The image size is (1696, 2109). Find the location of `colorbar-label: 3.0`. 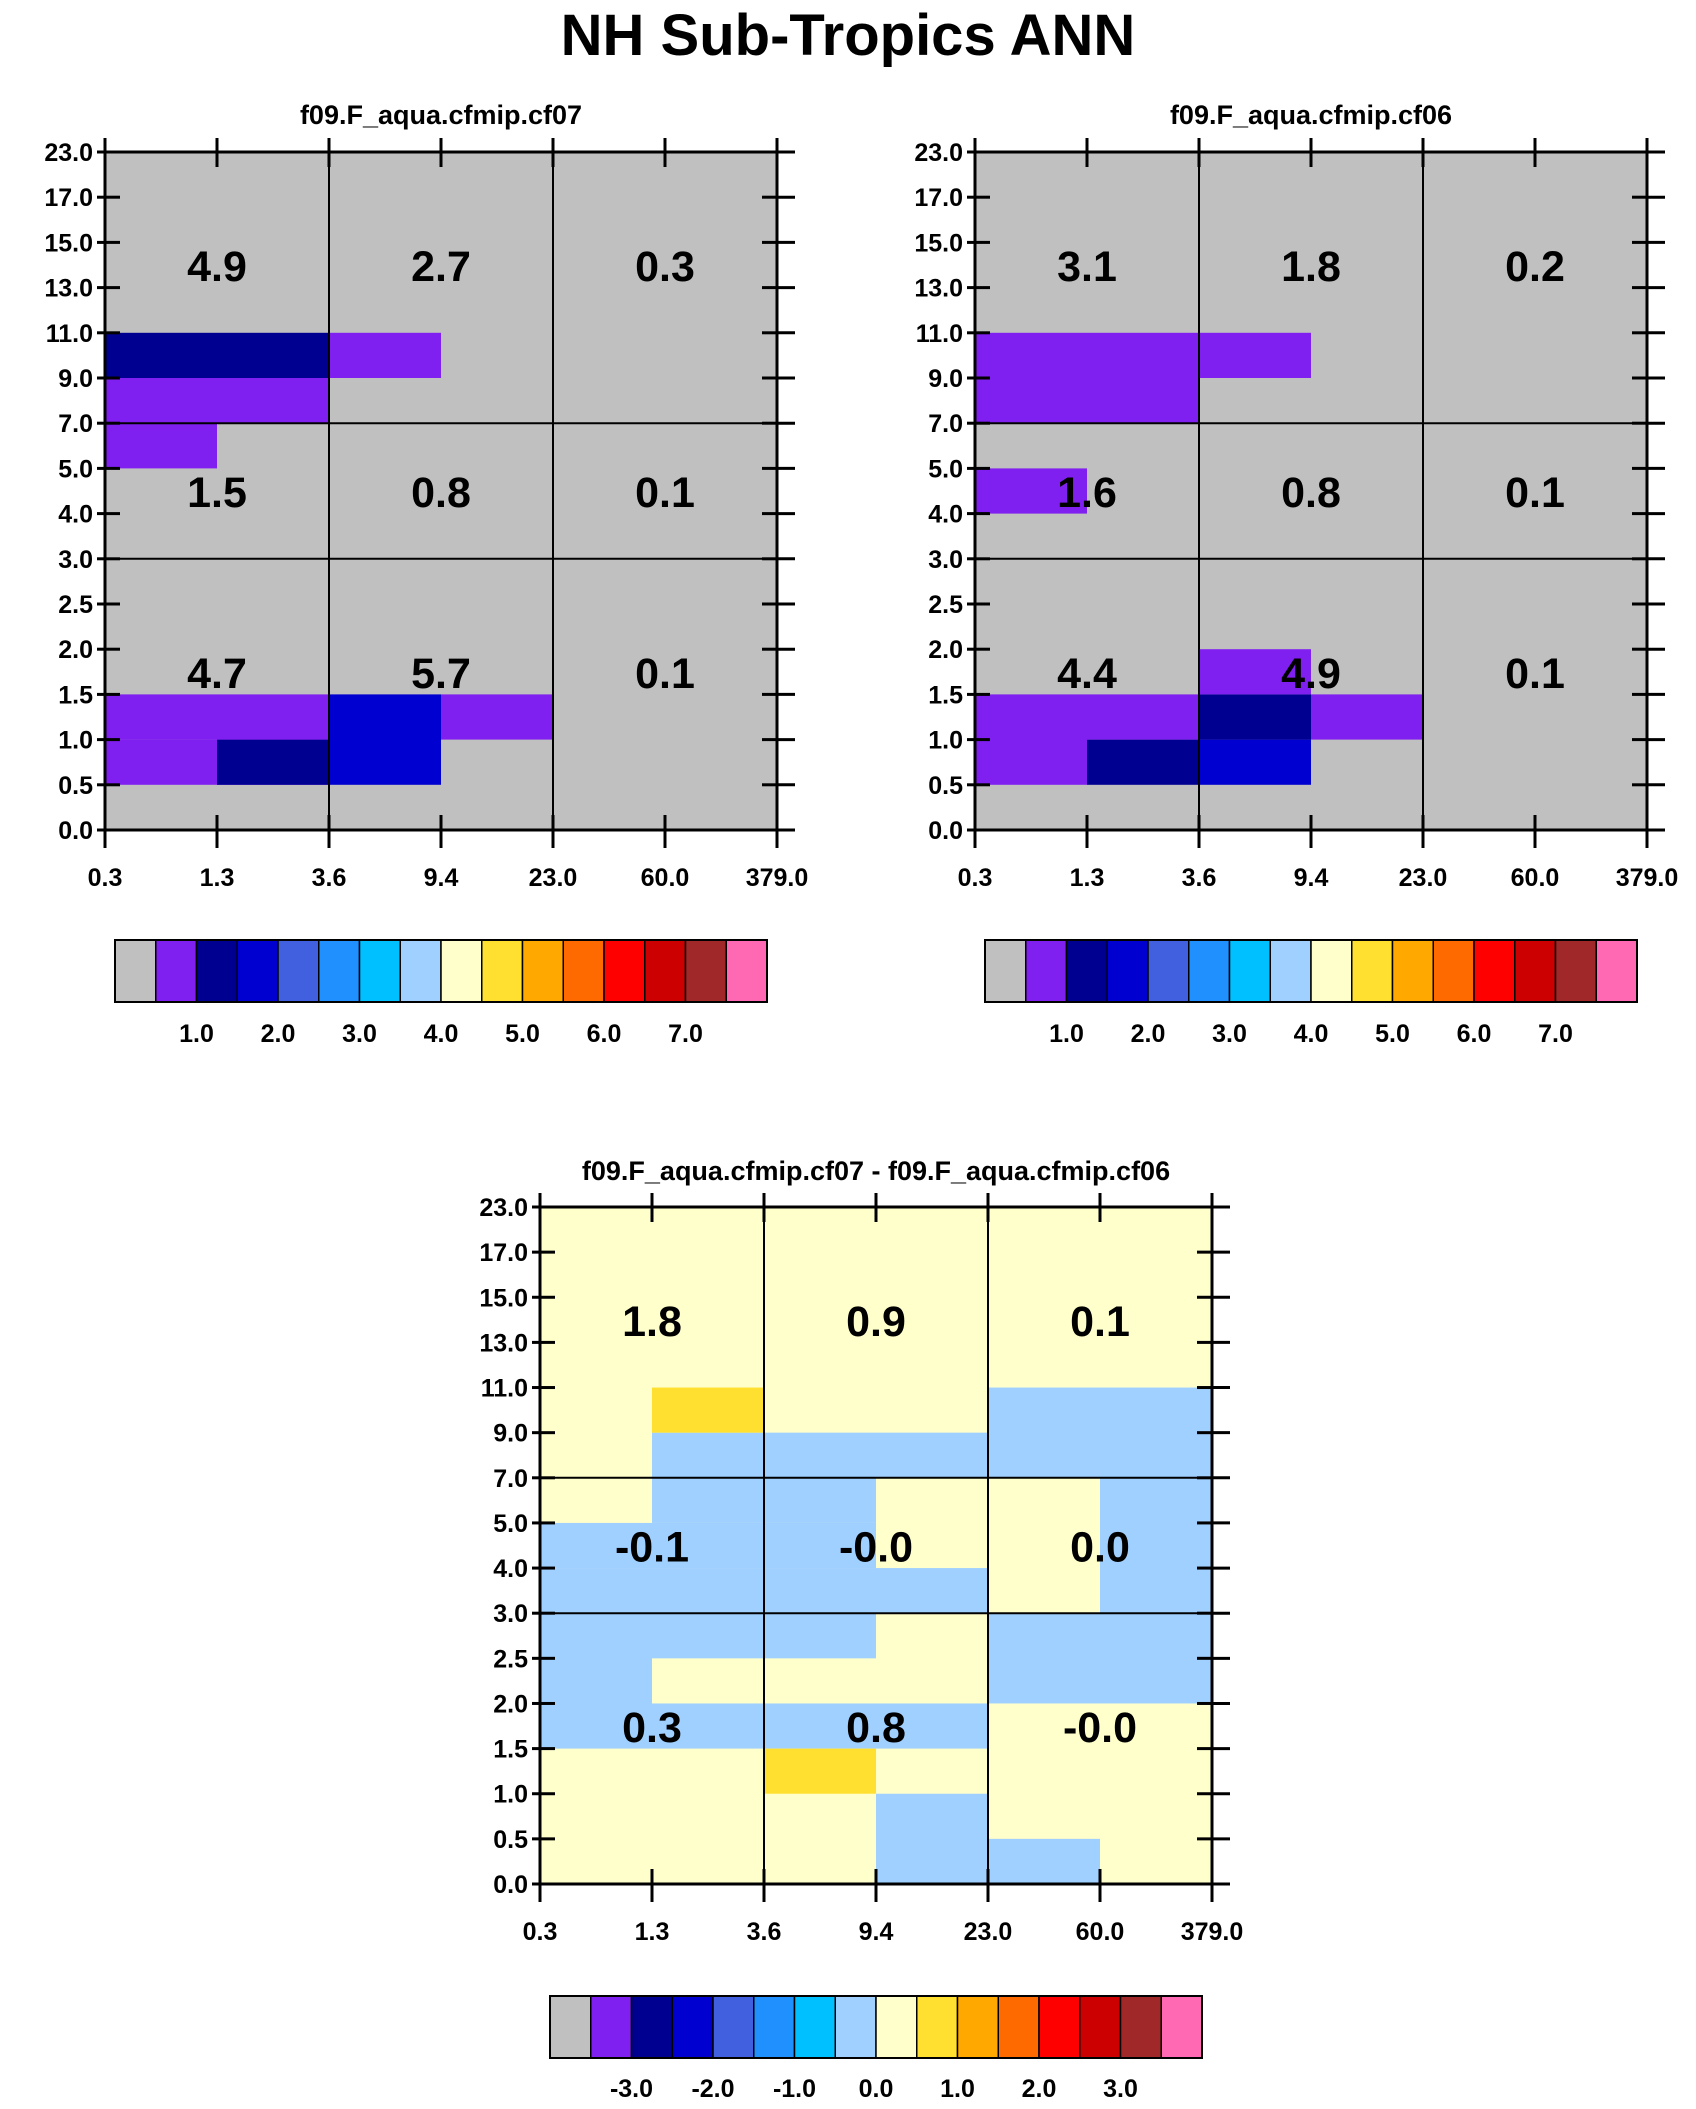

colorbar-label: 3.0 is located at coordinates (1120, 2089).